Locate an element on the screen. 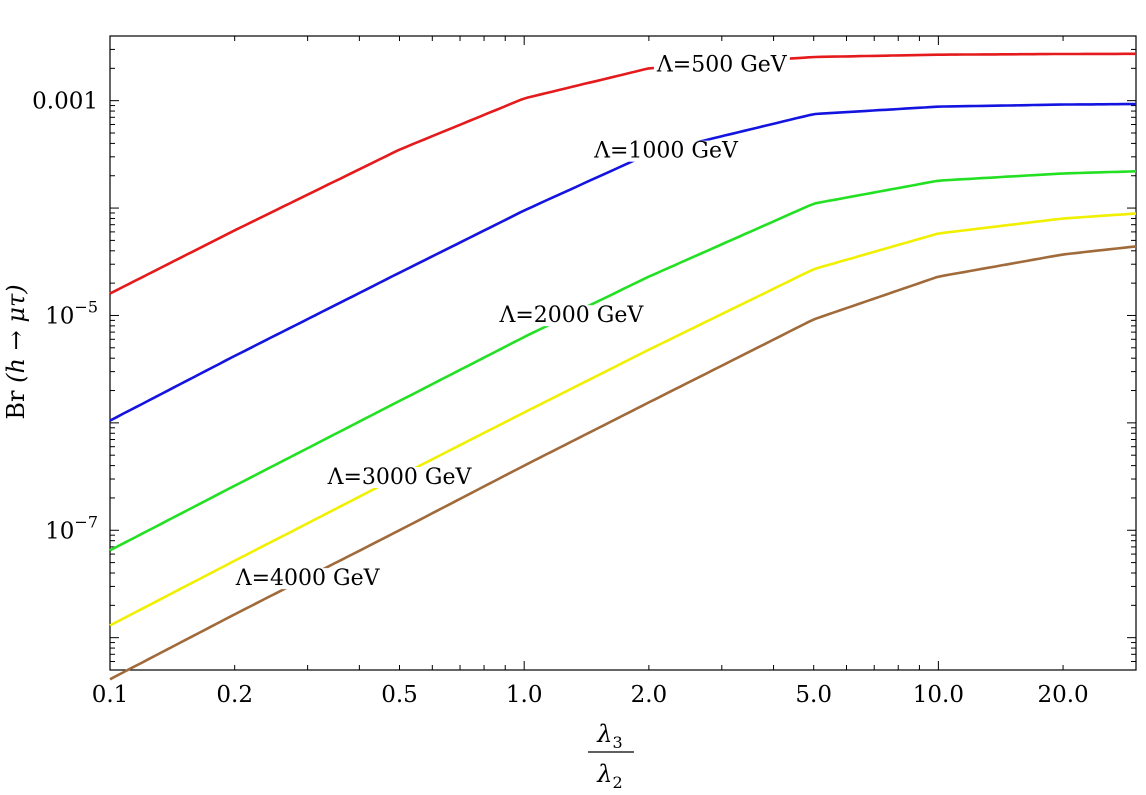 The image size is (1146, 795). svg-text: λ2 is located at coordinates (609, 776).